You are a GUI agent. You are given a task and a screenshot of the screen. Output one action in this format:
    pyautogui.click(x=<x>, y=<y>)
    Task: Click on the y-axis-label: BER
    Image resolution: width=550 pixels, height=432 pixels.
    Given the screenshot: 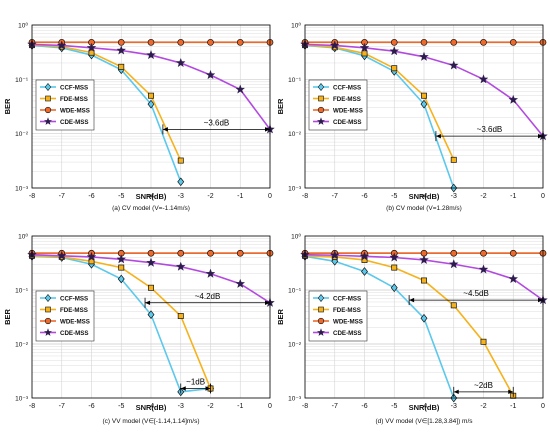 What is the action you would take?
    pyautogui.click(x=7, y=106)
    